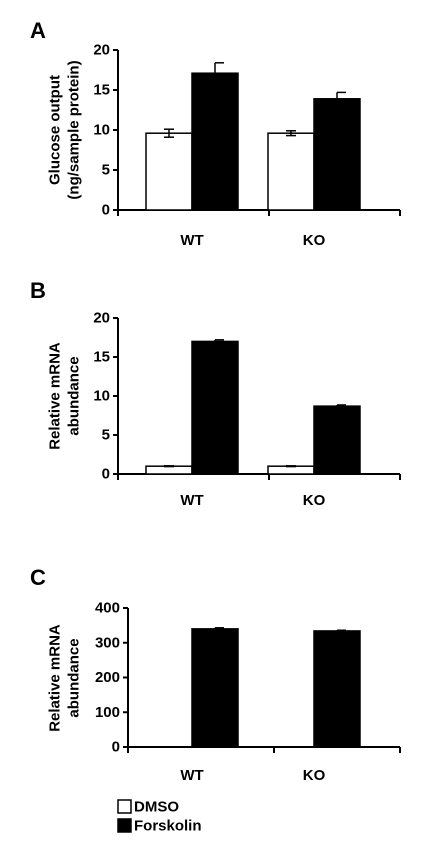 This screenshot has width=430, height=858. Describe the element at coordinates (156, 807) in the screenshot. I see `legend-label-dmso: DMSO` at that location.